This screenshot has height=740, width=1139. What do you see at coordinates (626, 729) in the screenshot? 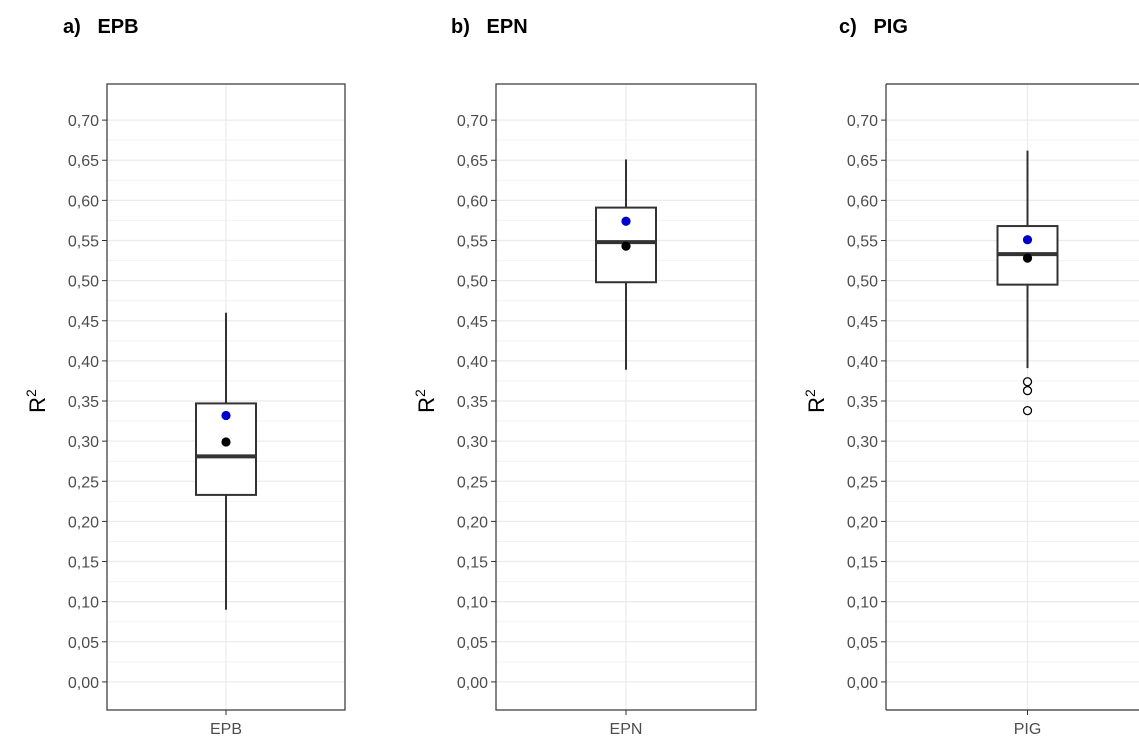
I see `x-tick-label: EPN` at bounding box center [626, 729].